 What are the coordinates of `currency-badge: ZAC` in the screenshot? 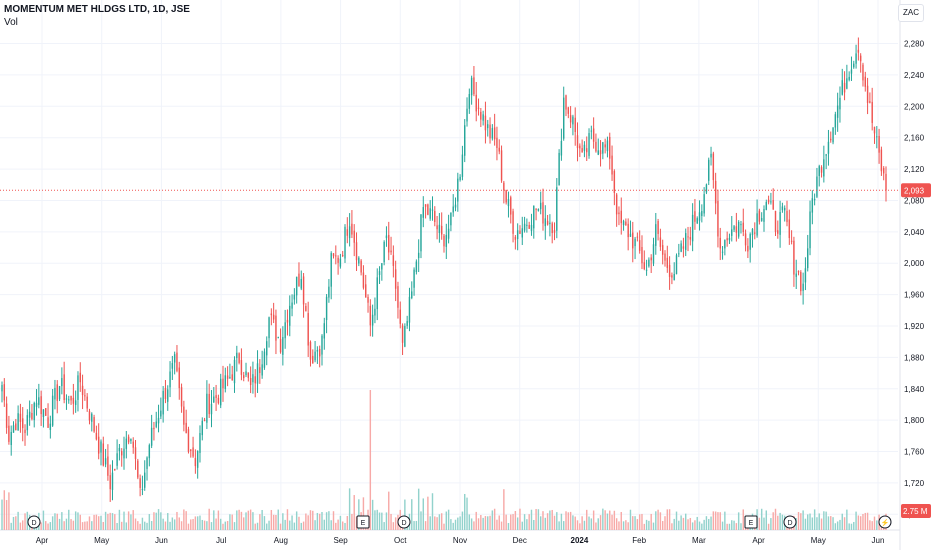 It's located at (911, 13).